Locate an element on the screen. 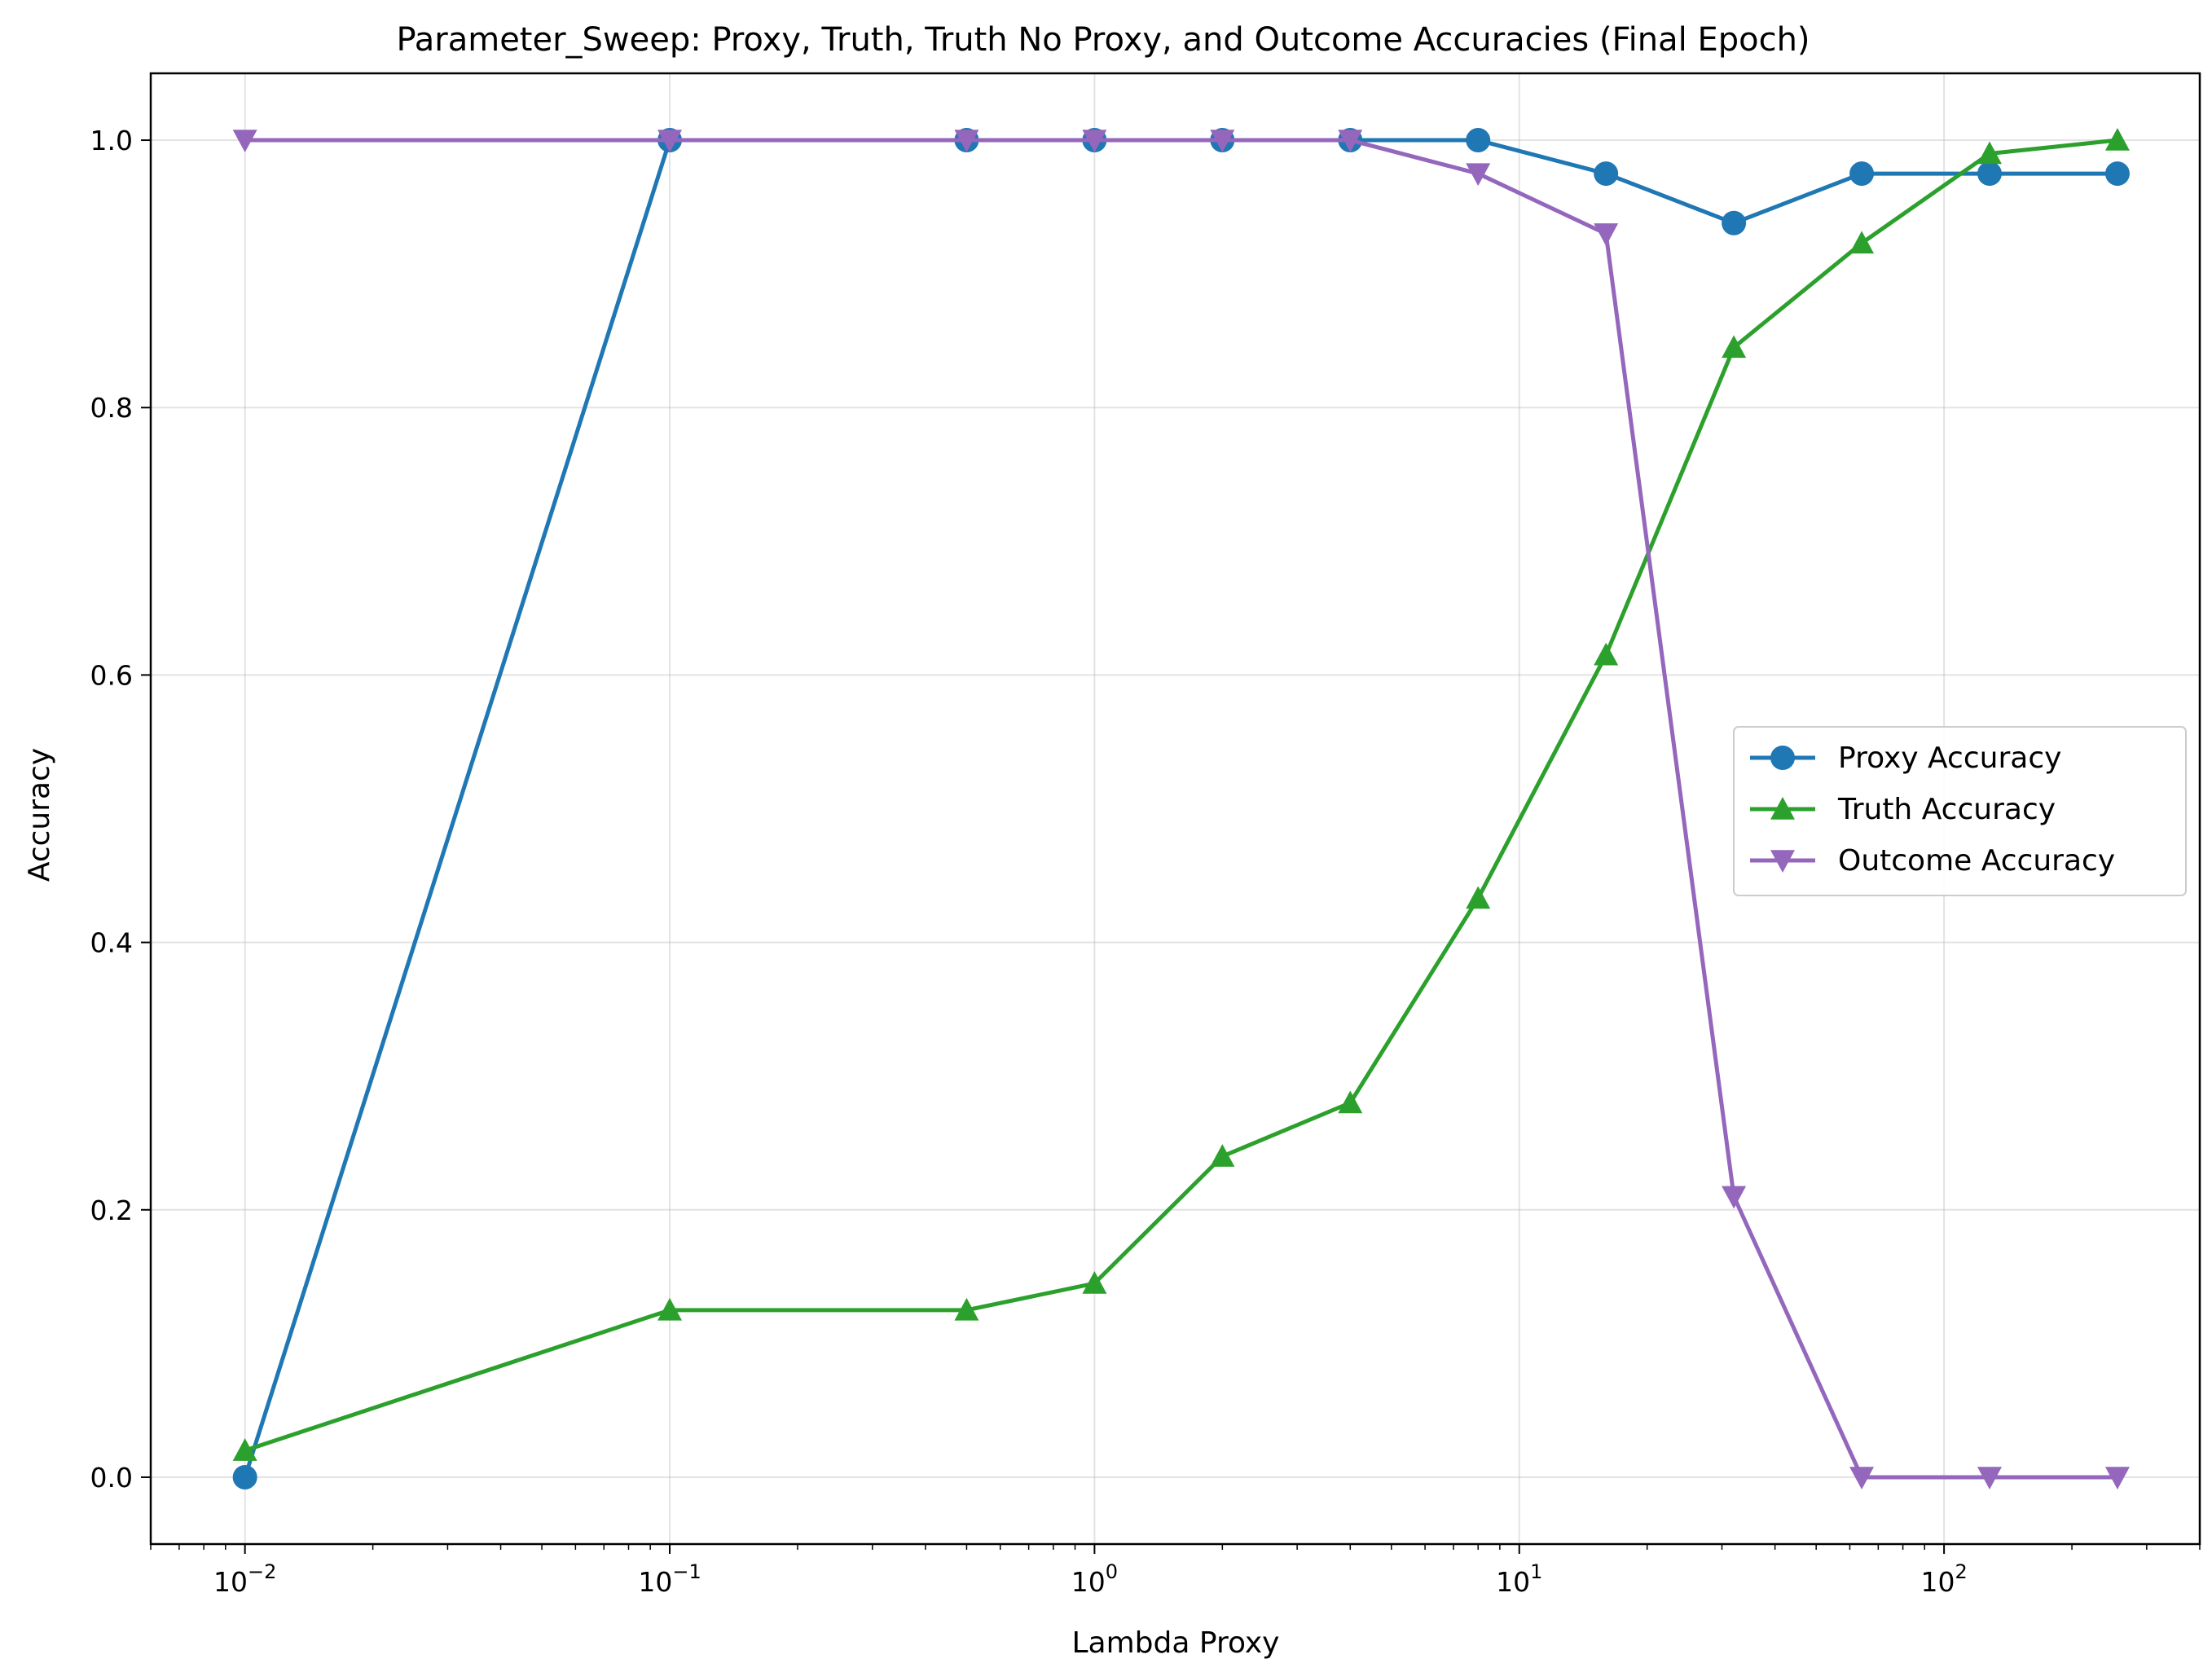 The image size is (2212, 1672). y-tick-label: 1.0 is located at coordinates (112, 140).